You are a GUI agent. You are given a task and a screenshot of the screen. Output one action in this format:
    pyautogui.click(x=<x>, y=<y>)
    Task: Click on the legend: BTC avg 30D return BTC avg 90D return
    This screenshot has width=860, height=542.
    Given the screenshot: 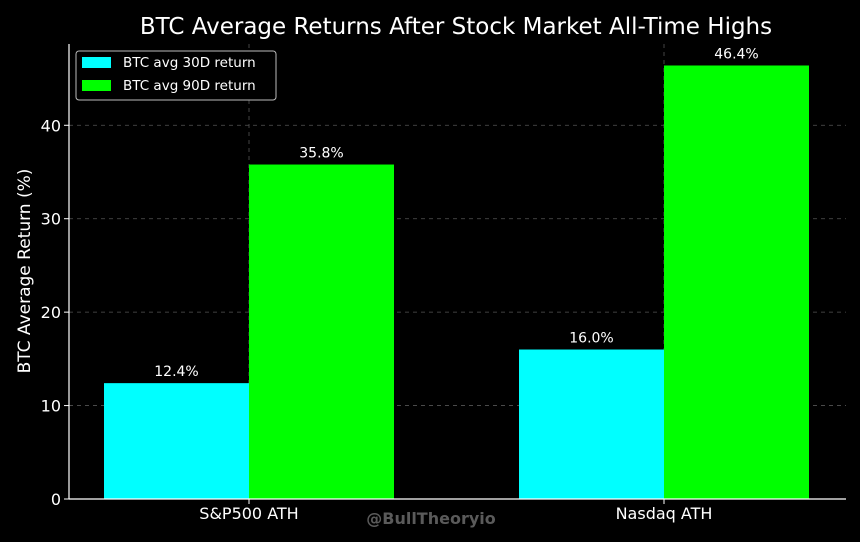 What is the action you would take?
    pyautogui.click(x=176, y=75)
    